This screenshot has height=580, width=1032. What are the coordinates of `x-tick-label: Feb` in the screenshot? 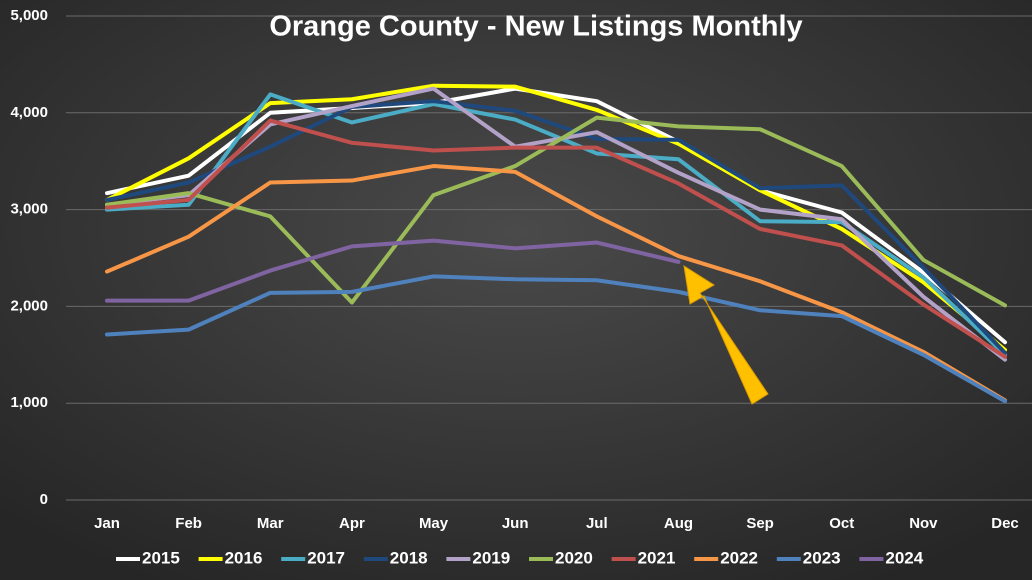 It's located at (188, 523).